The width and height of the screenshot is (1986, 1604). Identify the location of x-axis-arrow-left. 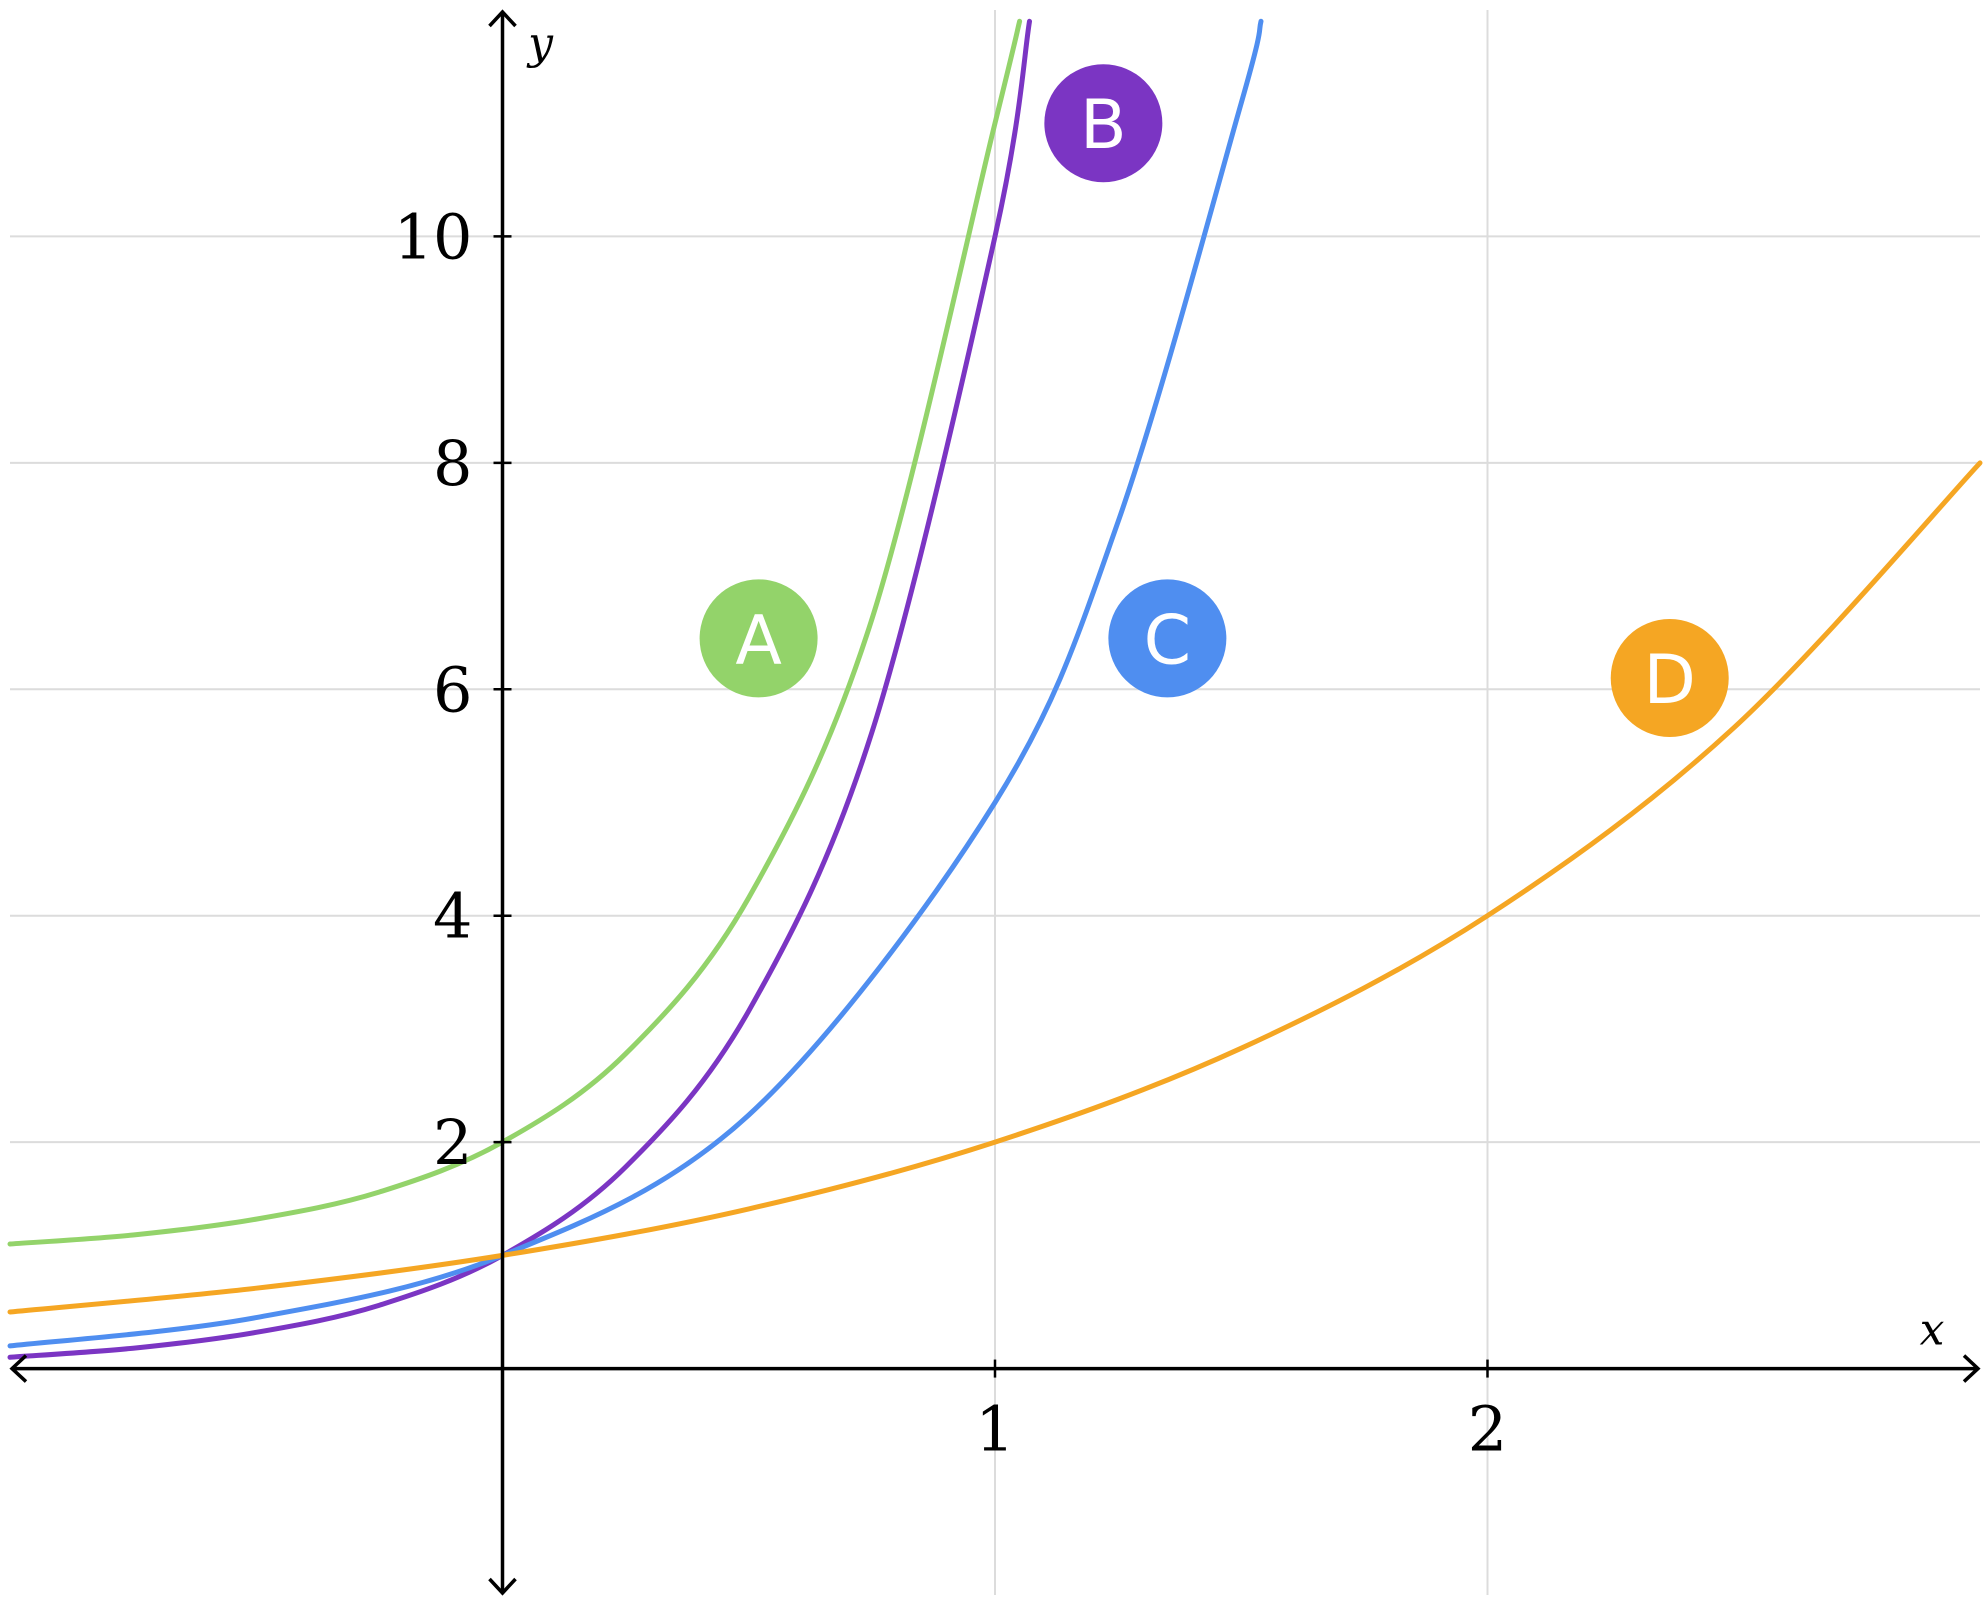
(18, 1368).